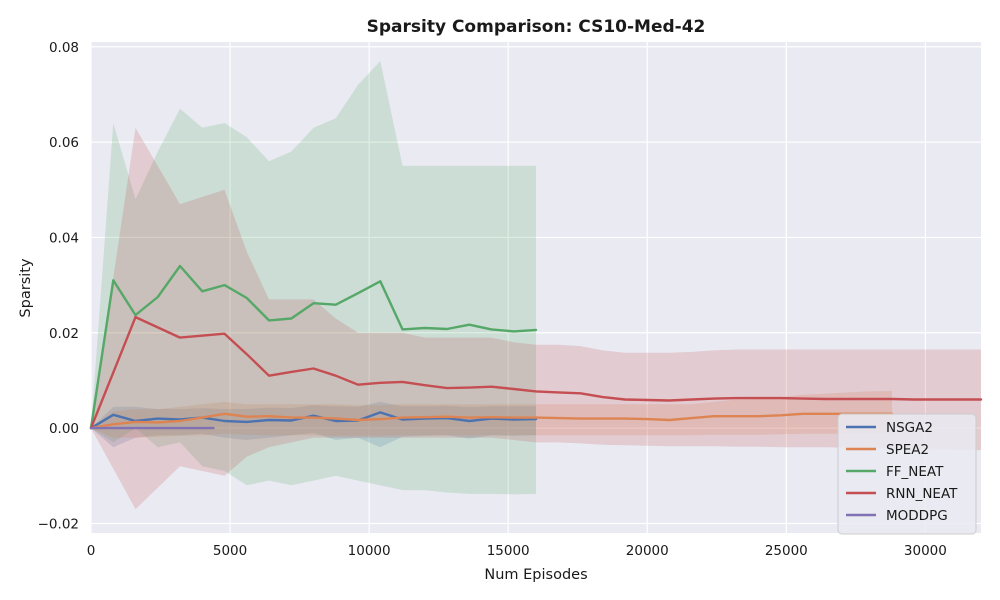  Describe the element at coordinates (922, 494) in the screenshot. I see `legend-label-rnn-neat: RNN_NEAT` at that location.